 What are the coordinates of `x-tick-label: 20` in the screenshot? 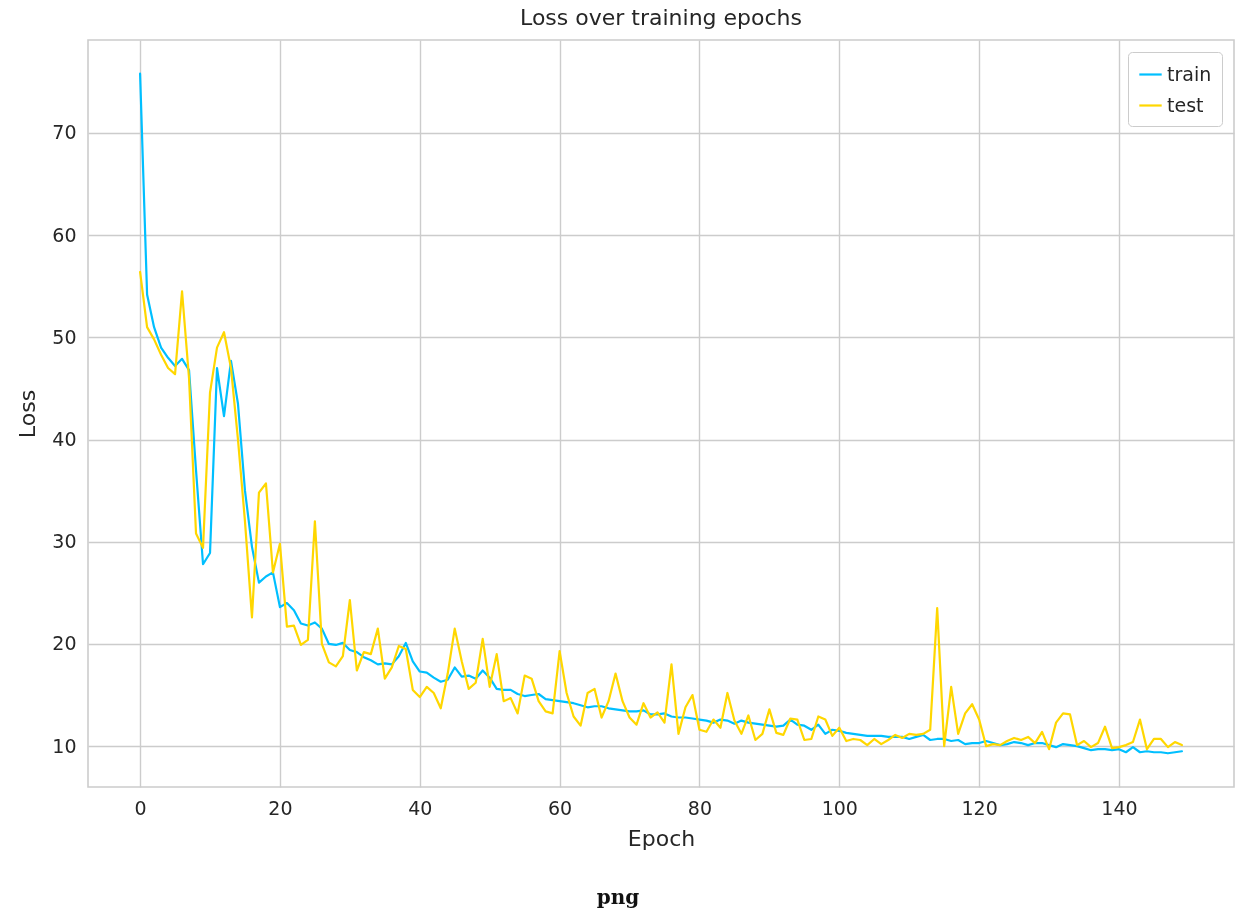 It's located at (280, 807).